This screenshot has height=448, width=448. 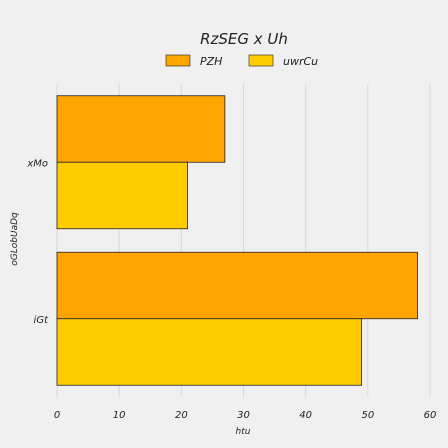 What do you see at coordinates (241, 61) in the screenshot?
I see `legend: PZH uwrCu` at bounding box center [241, 61].